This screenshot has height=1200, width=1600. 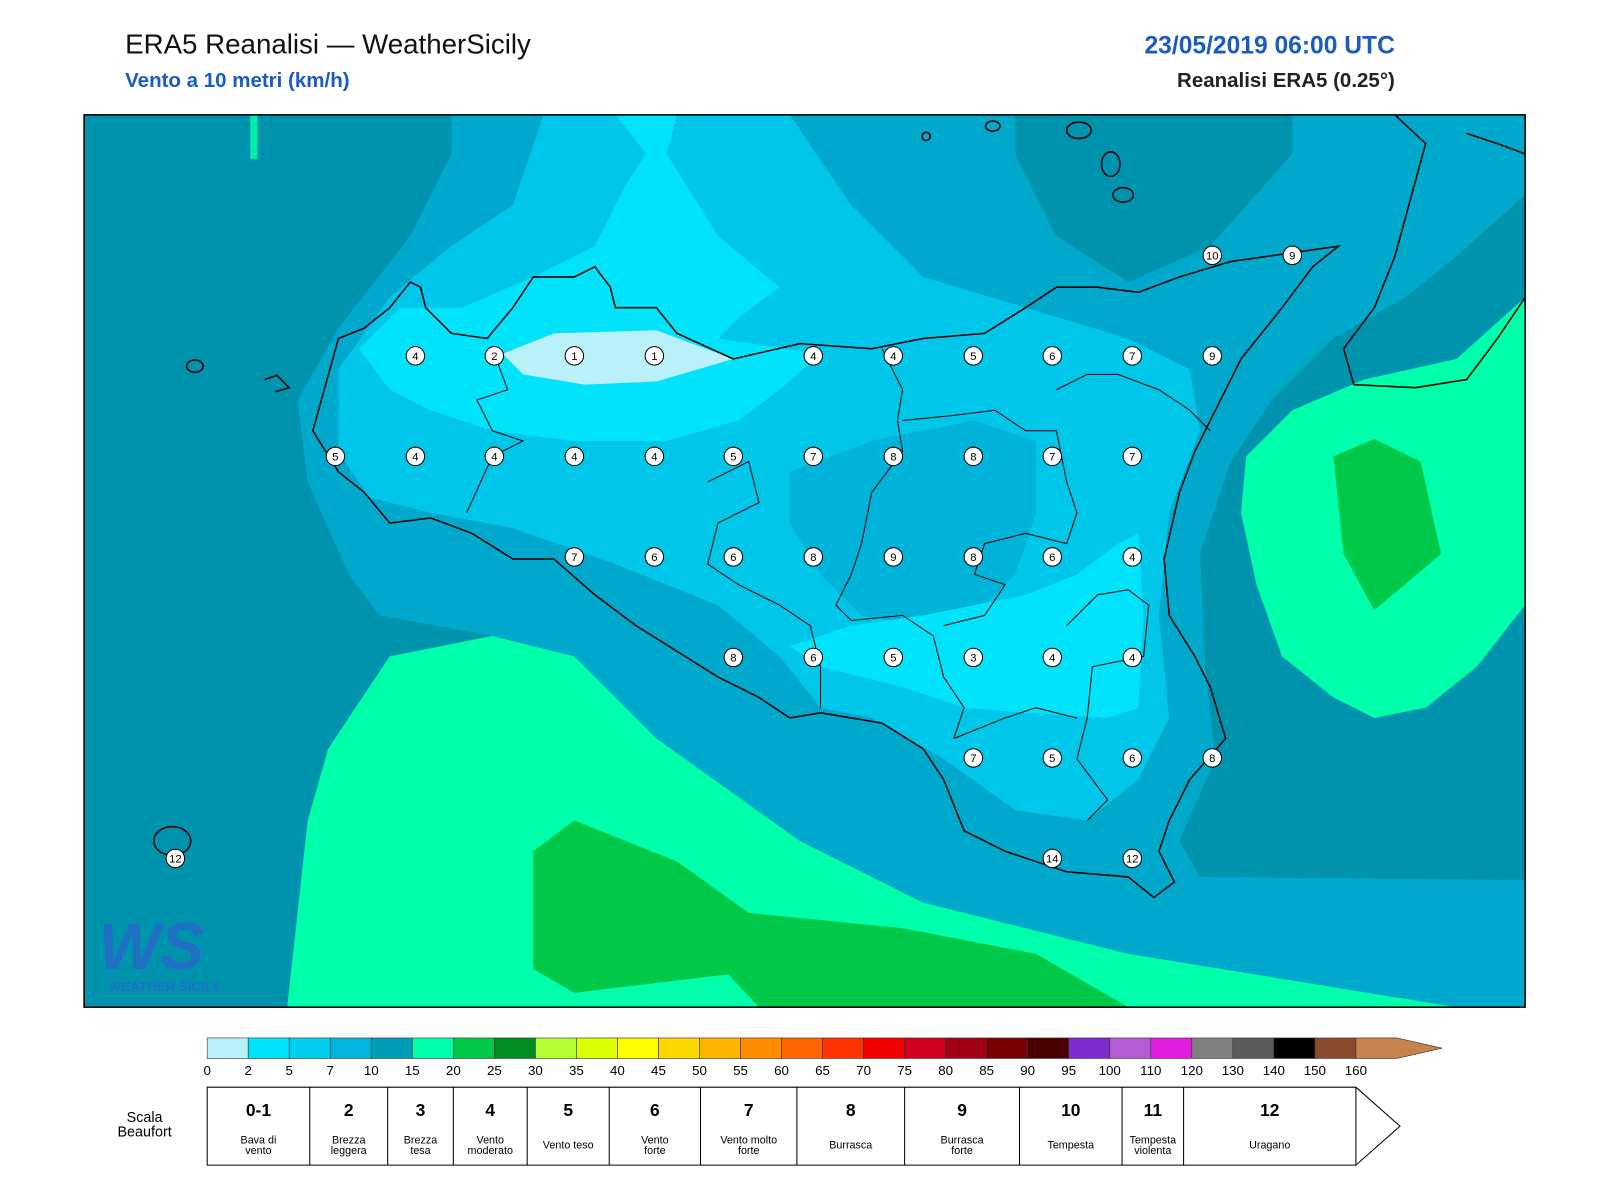 I want to click on beaufort-force: 7, so click(x=749, y=1110).